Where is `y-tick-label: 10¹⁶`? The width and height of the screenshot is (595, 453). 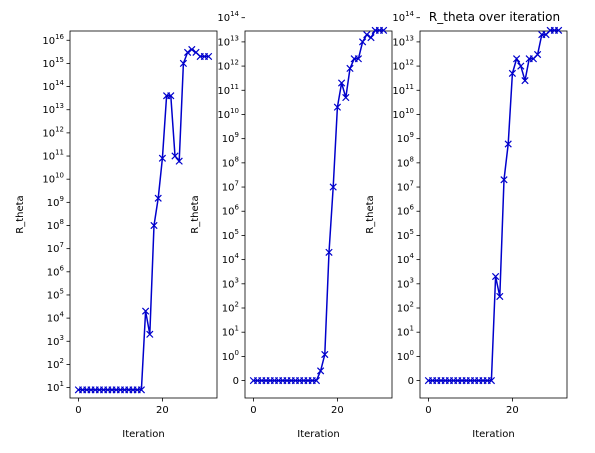 y-tick-label: 10¹⁶ is located at coordinates (53, 40).